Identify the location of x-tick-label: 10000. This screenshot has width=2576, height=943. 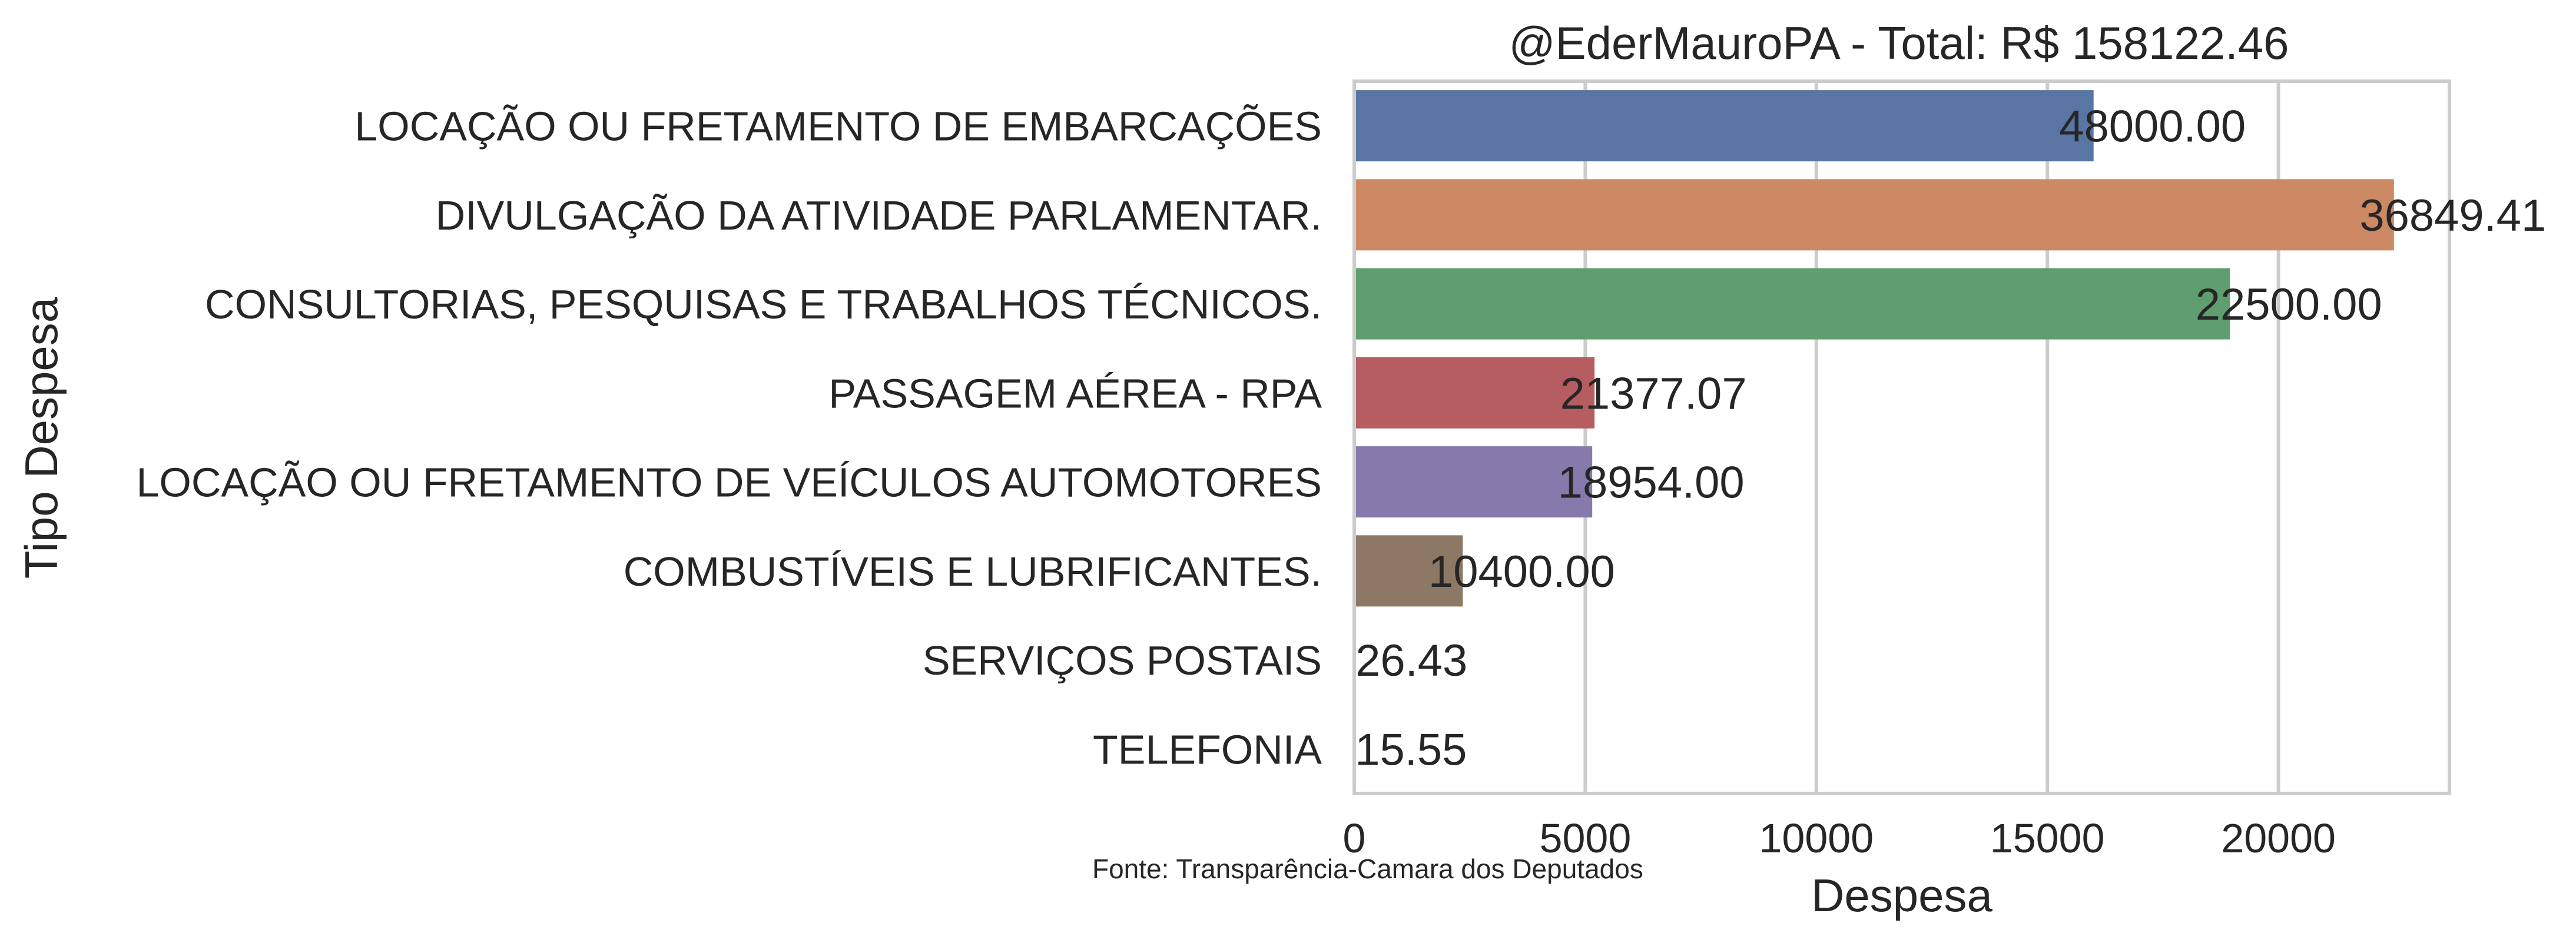
(1816, 838).